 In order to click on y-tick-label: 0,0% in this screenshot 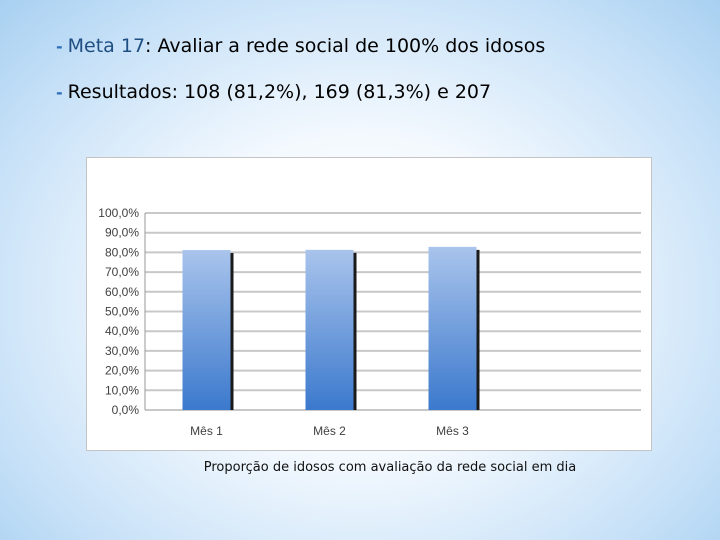, I will do `click(126, 410)`.